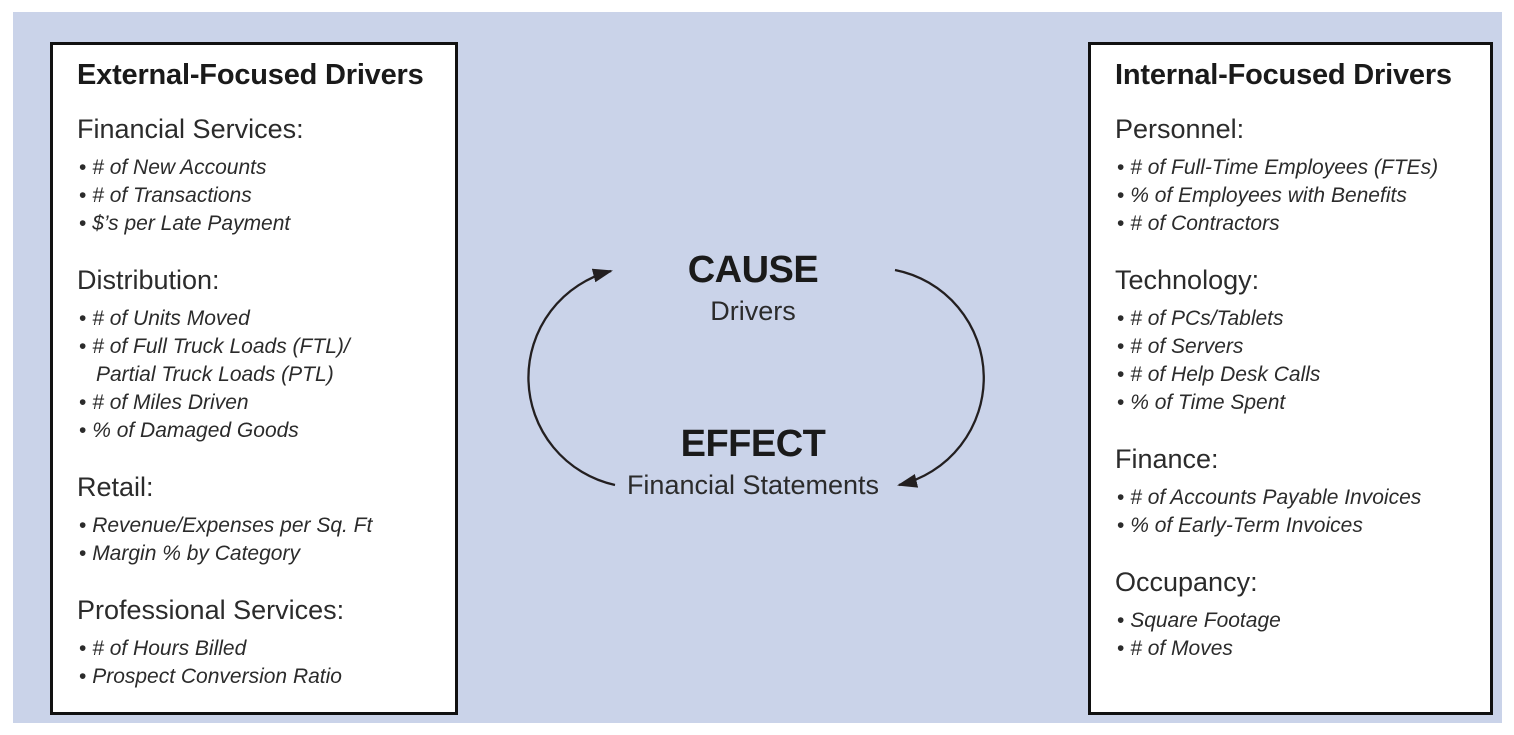 The height and width of the screenshot is (735, 1514). Describe the element at coordinates (256, 319) in the screenshot. I see `list-item: # of Units Moved` at that location.